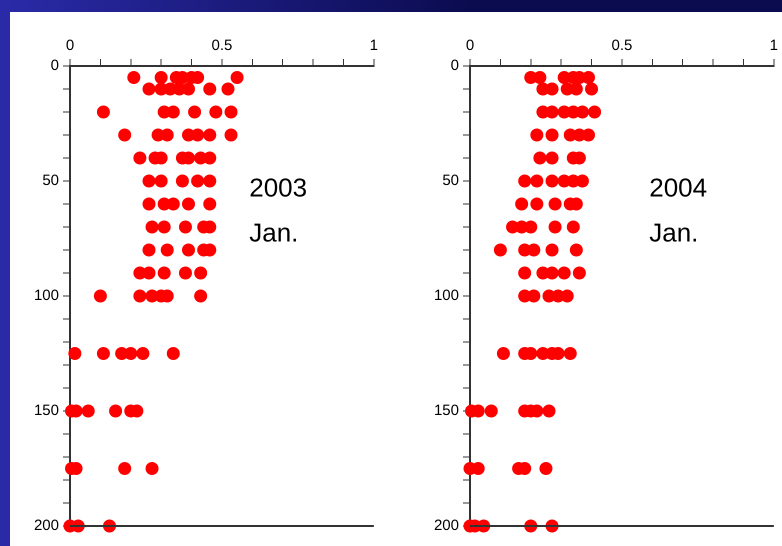  Describe the element at coordinates (278, 210) in the screenshot. I see `annotation: 2003 Jan.` at that location.